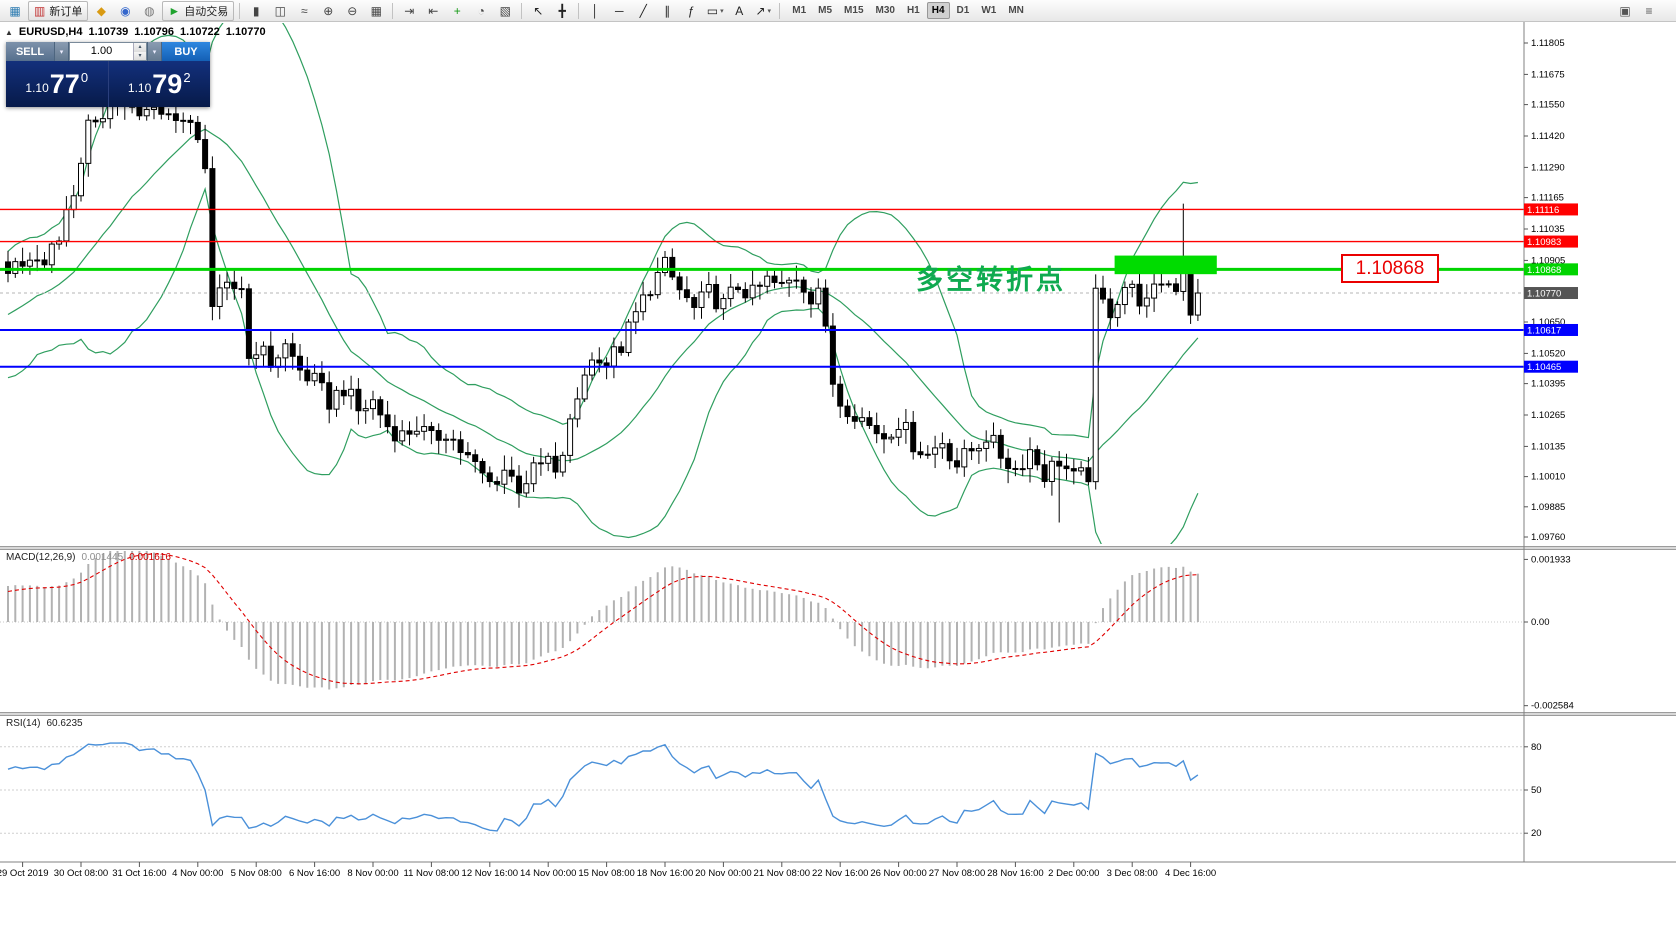  I want to click on periods-icon-glyph: ◔, so click(481, 10).